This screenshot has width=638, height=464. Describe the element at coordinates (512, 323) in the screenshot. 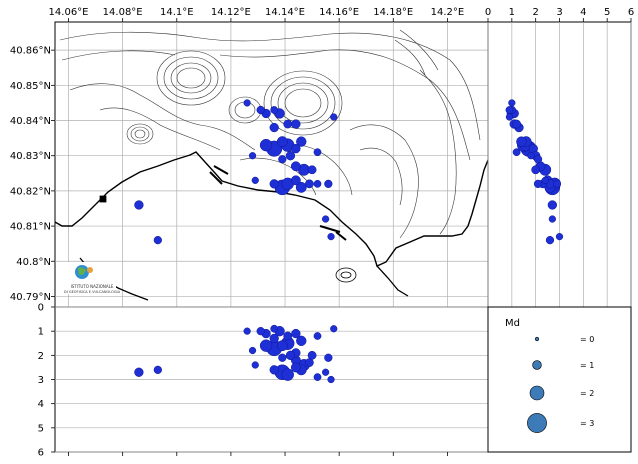

I see `legend-title: Md` at that location.